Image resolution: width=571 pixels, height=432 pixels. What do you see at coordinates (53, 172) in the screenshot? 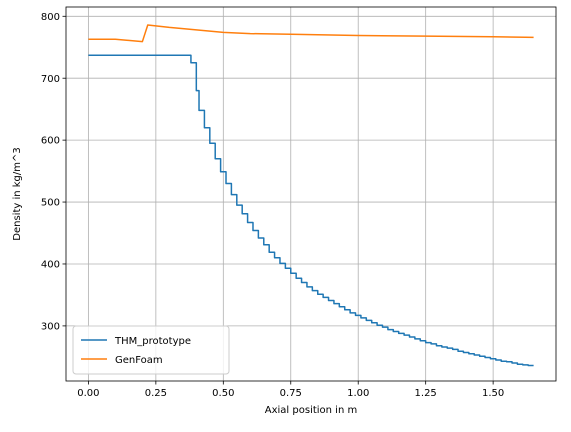
I see `y-axis-ticks: 300 400 500 600 700 800` at bounding box center [53, 172].